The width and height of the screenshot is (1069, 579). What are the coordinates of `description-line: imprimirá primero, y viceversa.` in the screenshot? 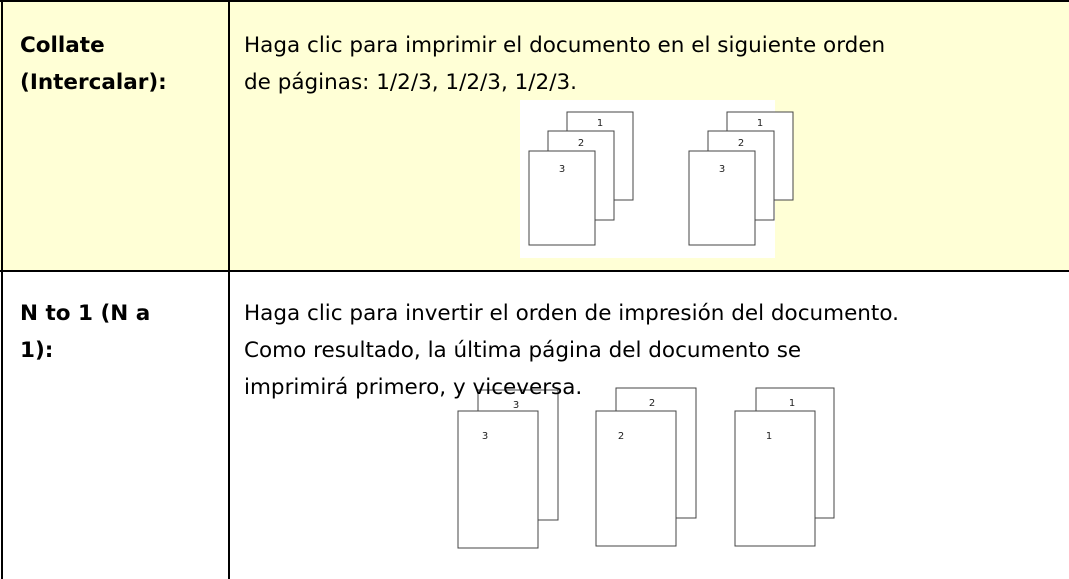 It's located at (413, 387).